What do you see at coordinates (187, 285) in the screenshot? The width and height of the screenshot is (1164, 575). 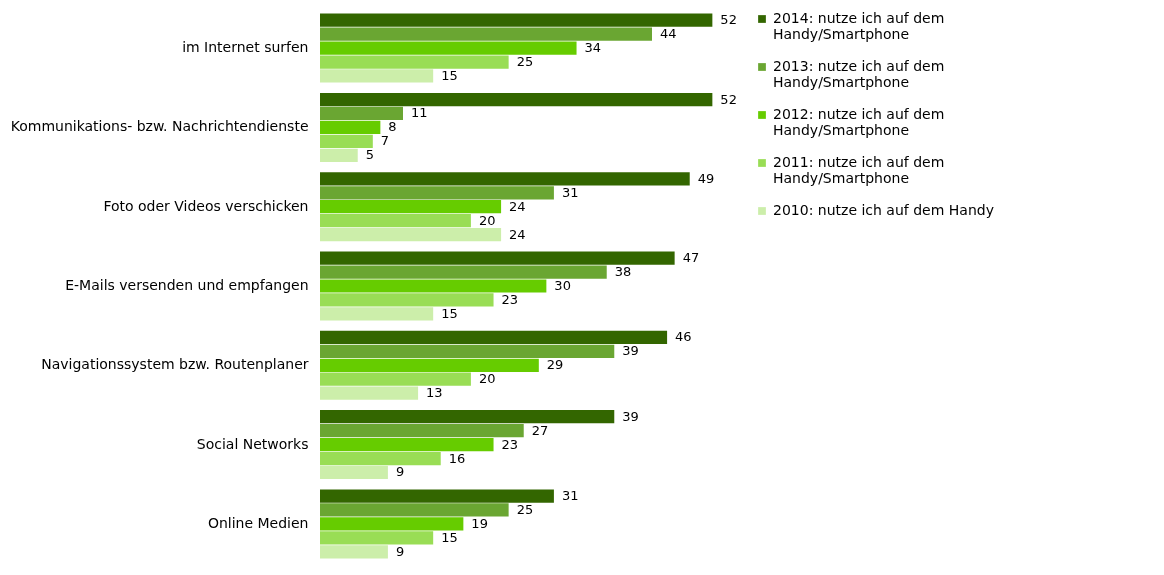 I see `y-tick-label: E-Mails versenden und empfangen` at bounding box center [187, 285].